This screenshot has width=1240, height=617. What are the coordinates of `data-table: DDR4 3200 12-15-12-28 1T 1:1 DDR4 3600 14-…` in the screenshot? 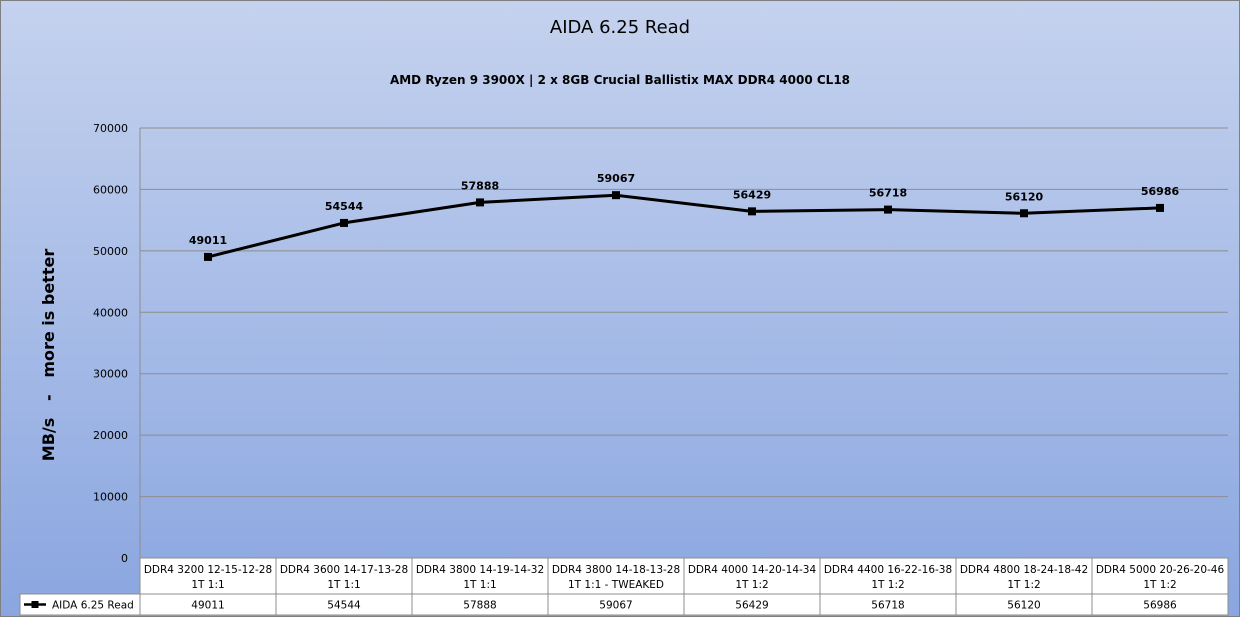 It's located at (624, 586).